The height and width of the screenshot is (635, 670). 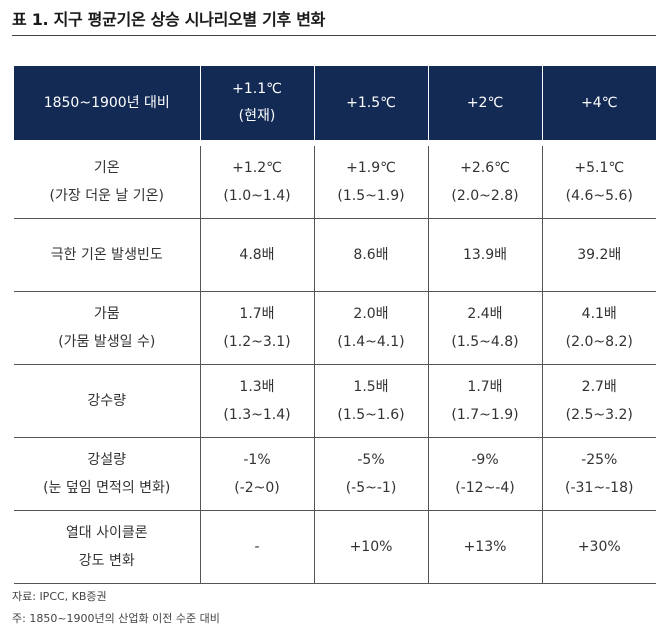 I want to click on row-label: 가뭄 (가뭄 발생일 수), so click(x=107, y=328).